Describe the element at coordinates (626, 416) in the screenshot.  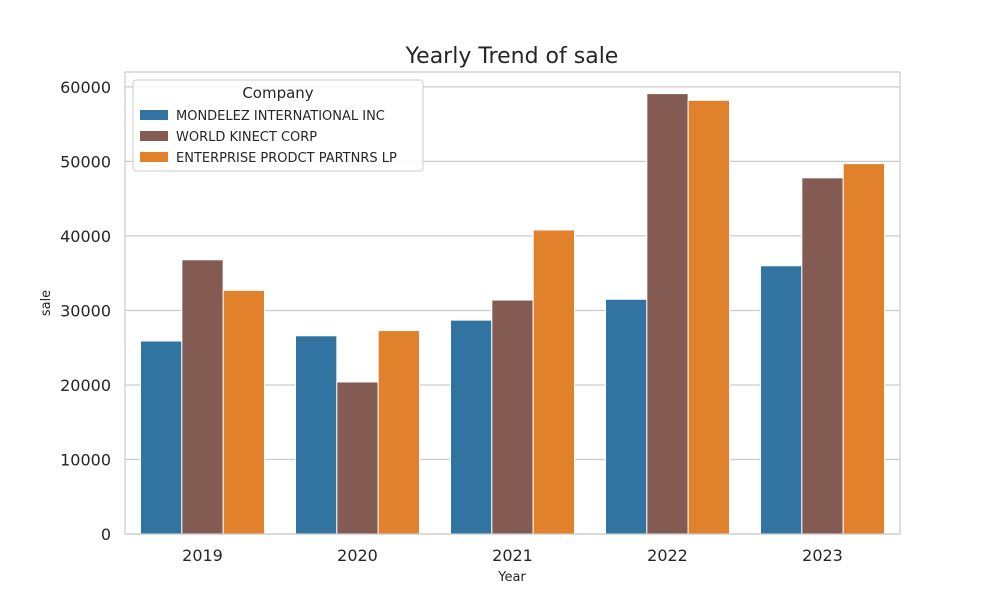
I see `bar-1-2022` at that location.